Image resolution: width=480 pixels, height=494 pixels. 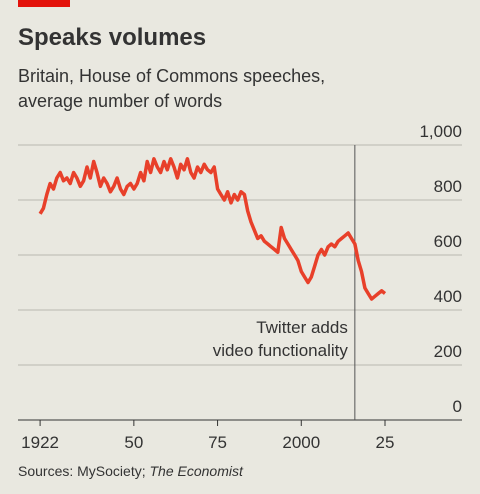 I want to click on y-tick-label: 0, so click(x=457, y=406).